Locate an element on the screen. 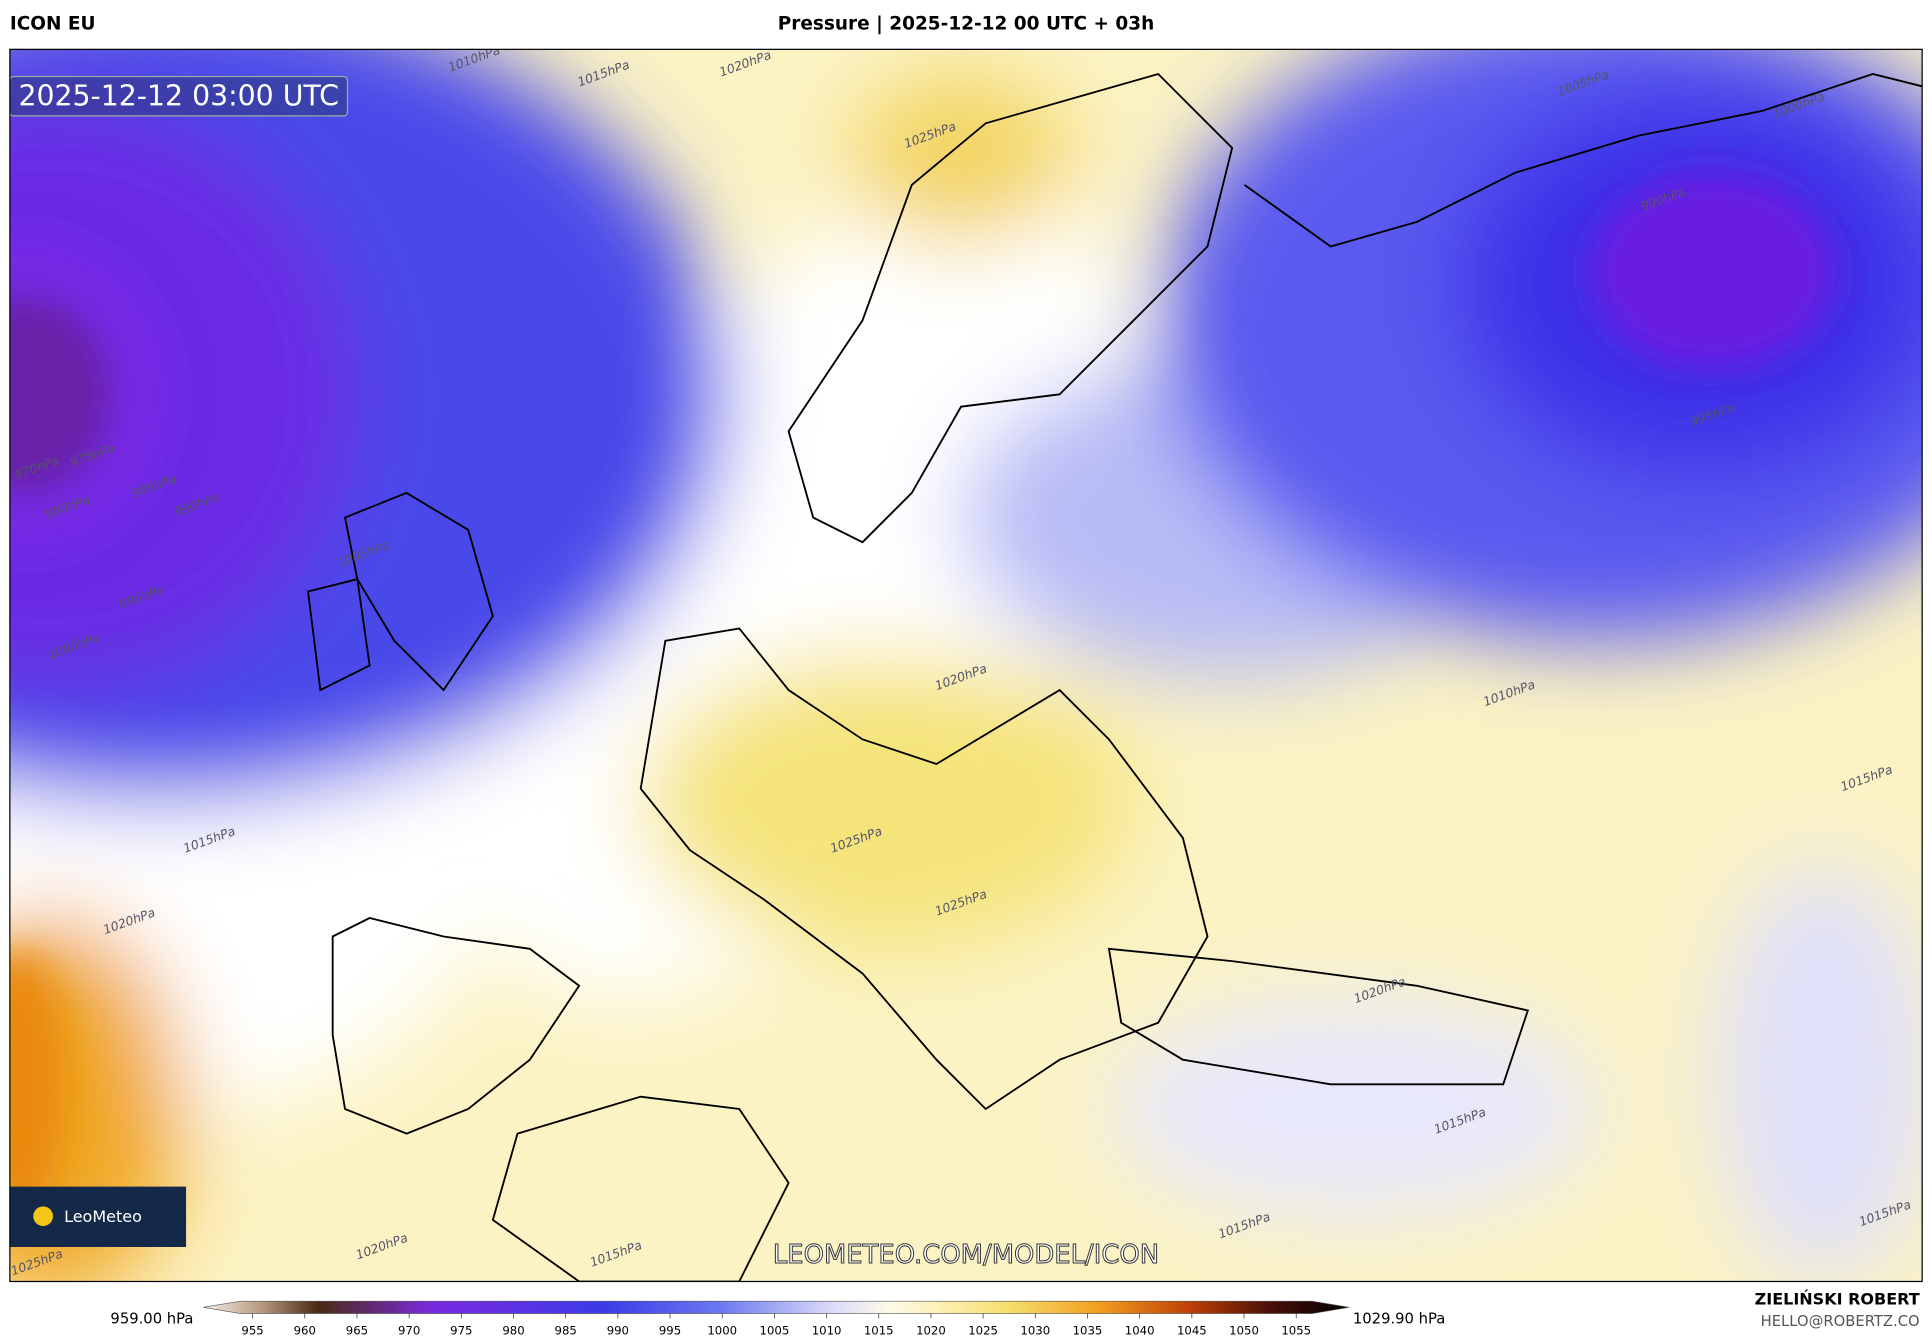  colorbar-tick-label: 955 is located at coordinates (252, 1330).